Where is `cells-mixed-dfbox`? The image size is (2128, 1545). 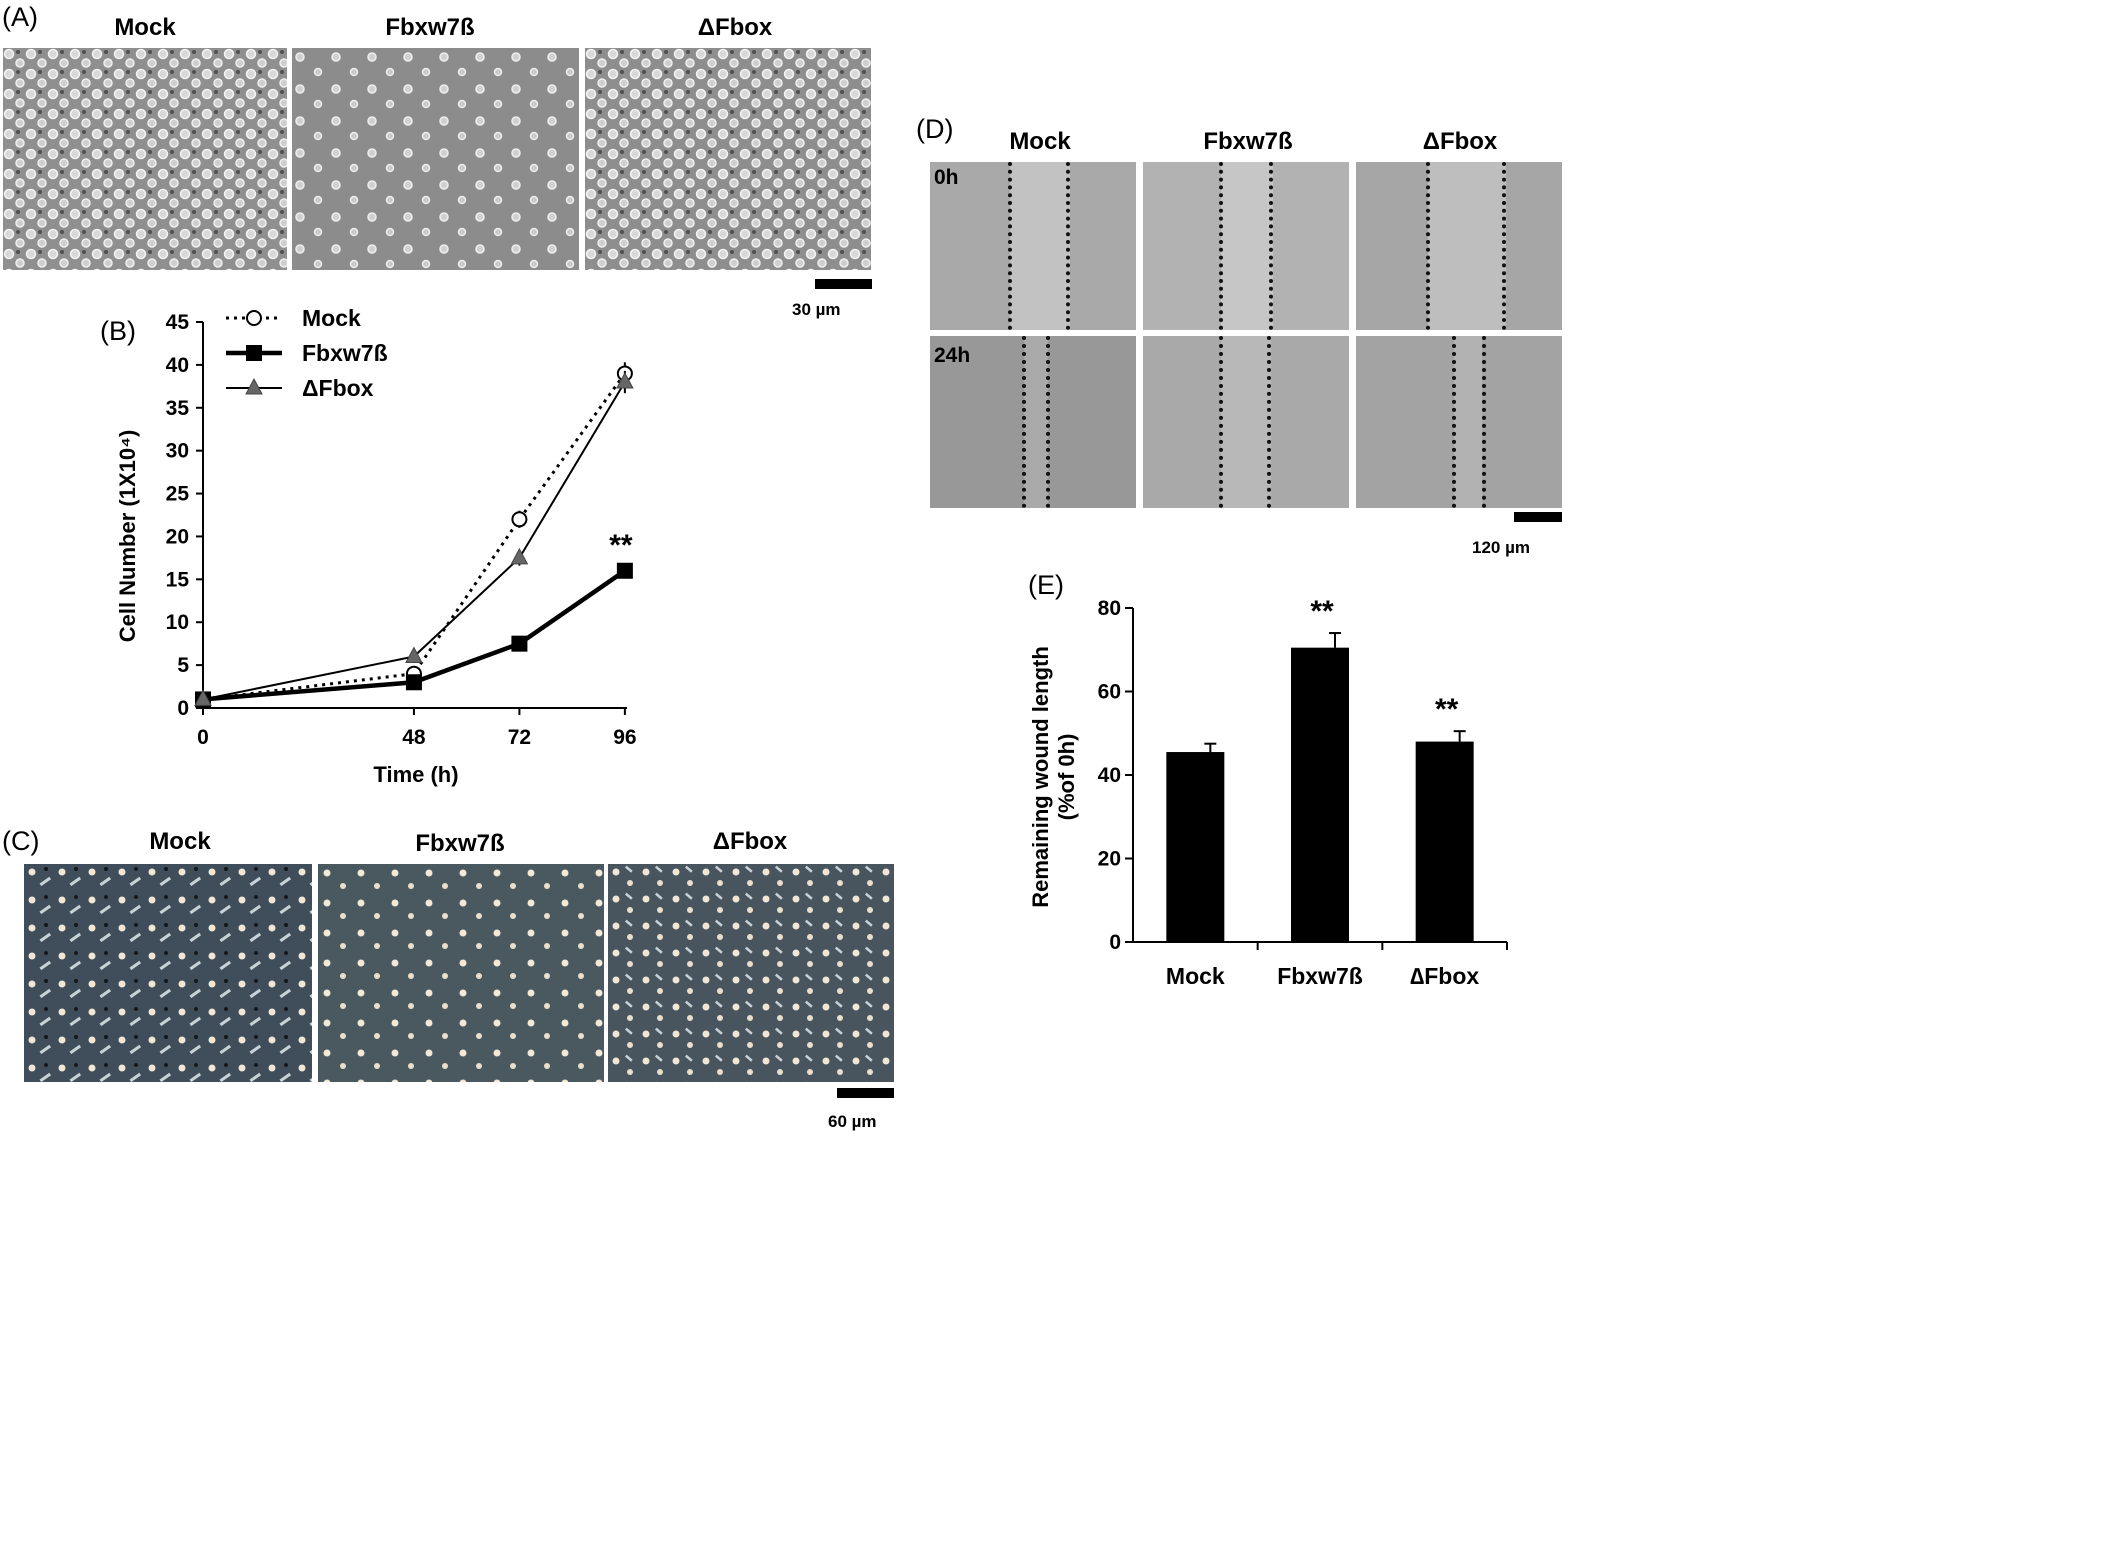 cells-mixed-dfbox is located at coordinates (751, 973).